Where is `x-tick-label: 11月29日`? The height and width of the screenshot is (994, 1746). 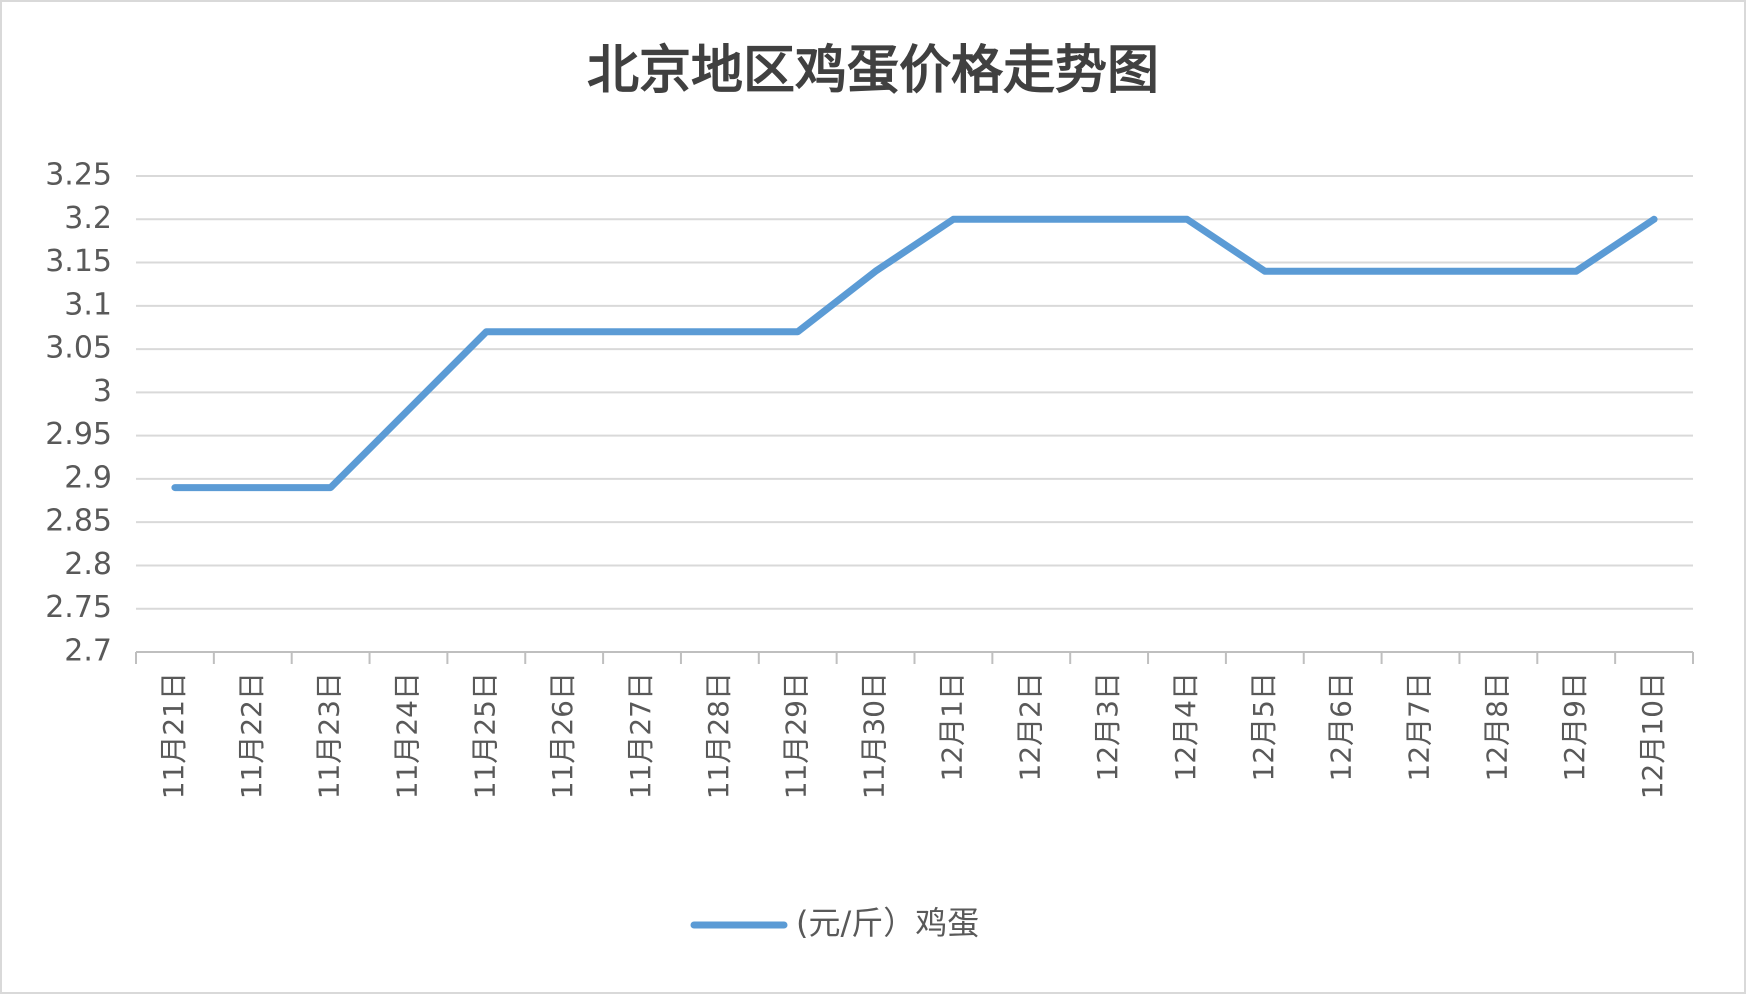
x-tick-label: 11月29日 is located at coordinates (796, 735).